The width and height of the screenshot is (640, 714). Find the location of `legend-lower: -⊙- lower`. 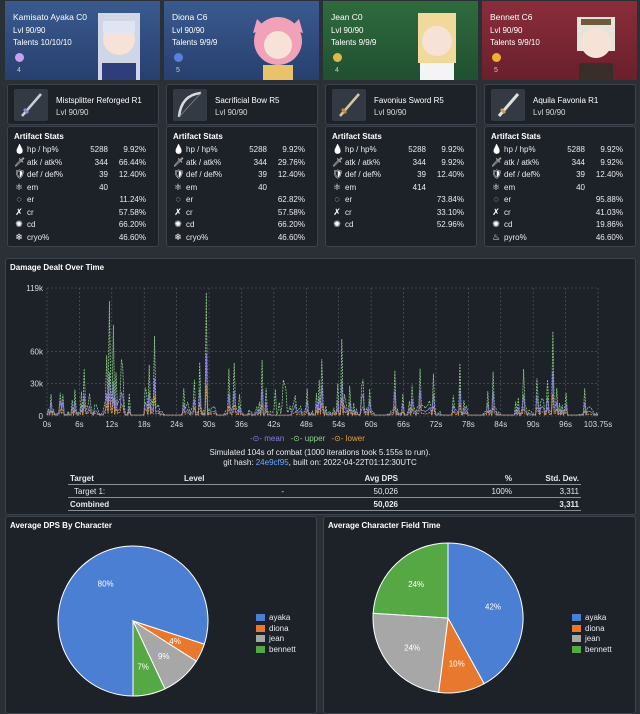

legend-lower: -⊙- lower is located at coordinates (348, 438).